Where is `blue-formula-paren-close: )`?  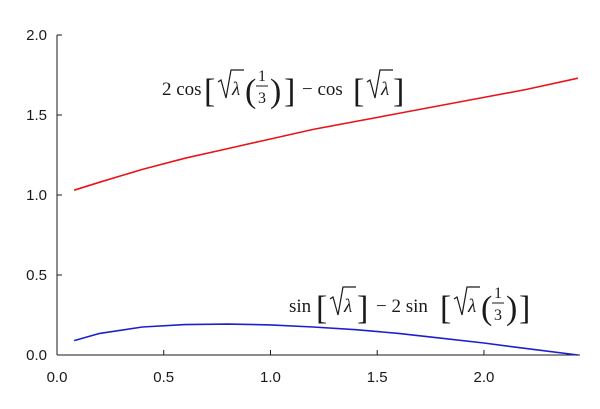
blue-formula-paren-close: ) is located at coordinates (511, 308).